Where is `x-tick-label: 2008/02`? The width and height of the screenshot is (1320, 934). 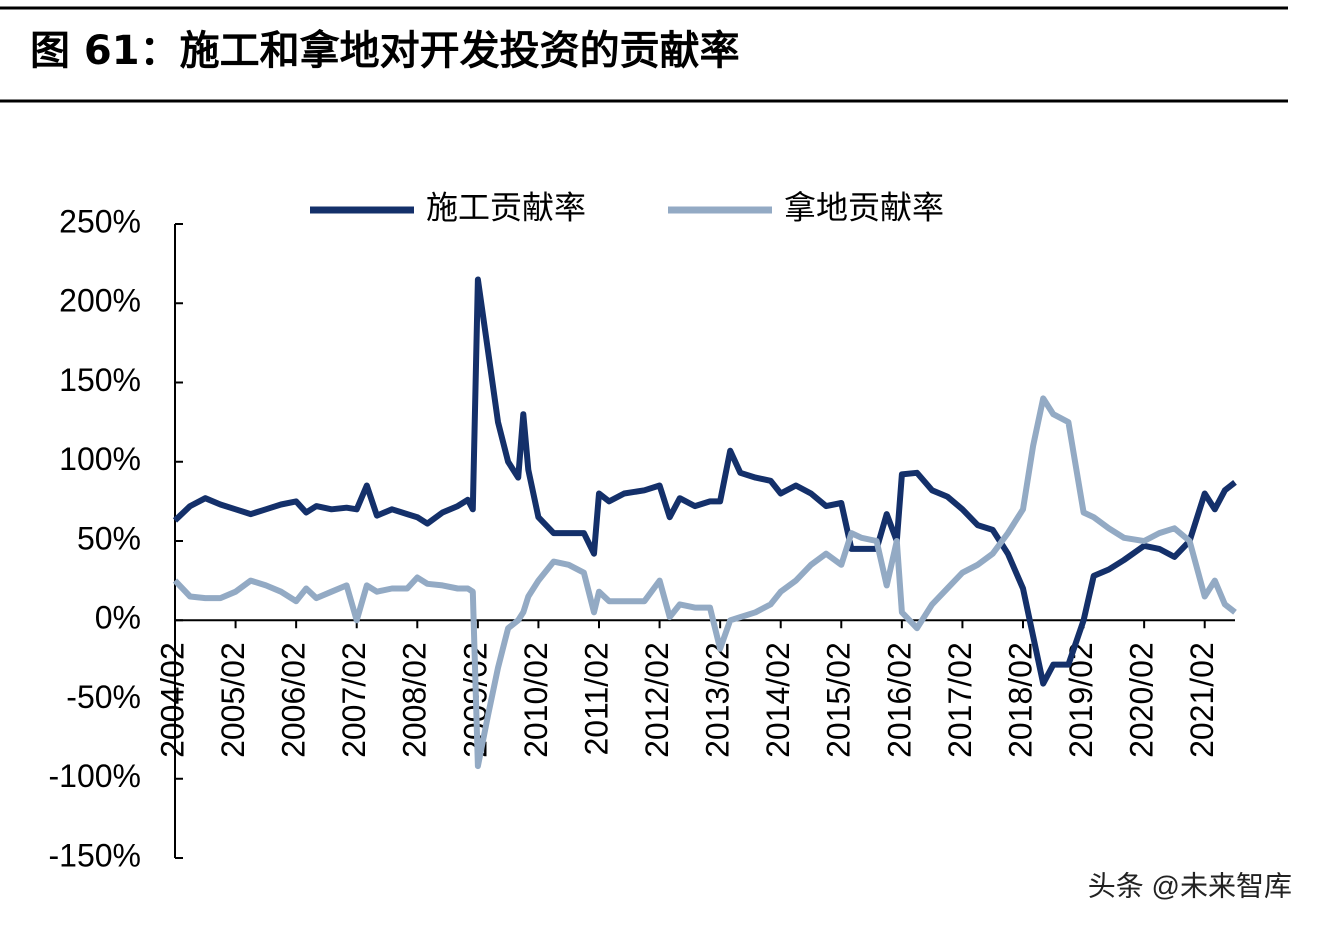 x-tick-label: 2008/02 is located at coordinates (415, 700).